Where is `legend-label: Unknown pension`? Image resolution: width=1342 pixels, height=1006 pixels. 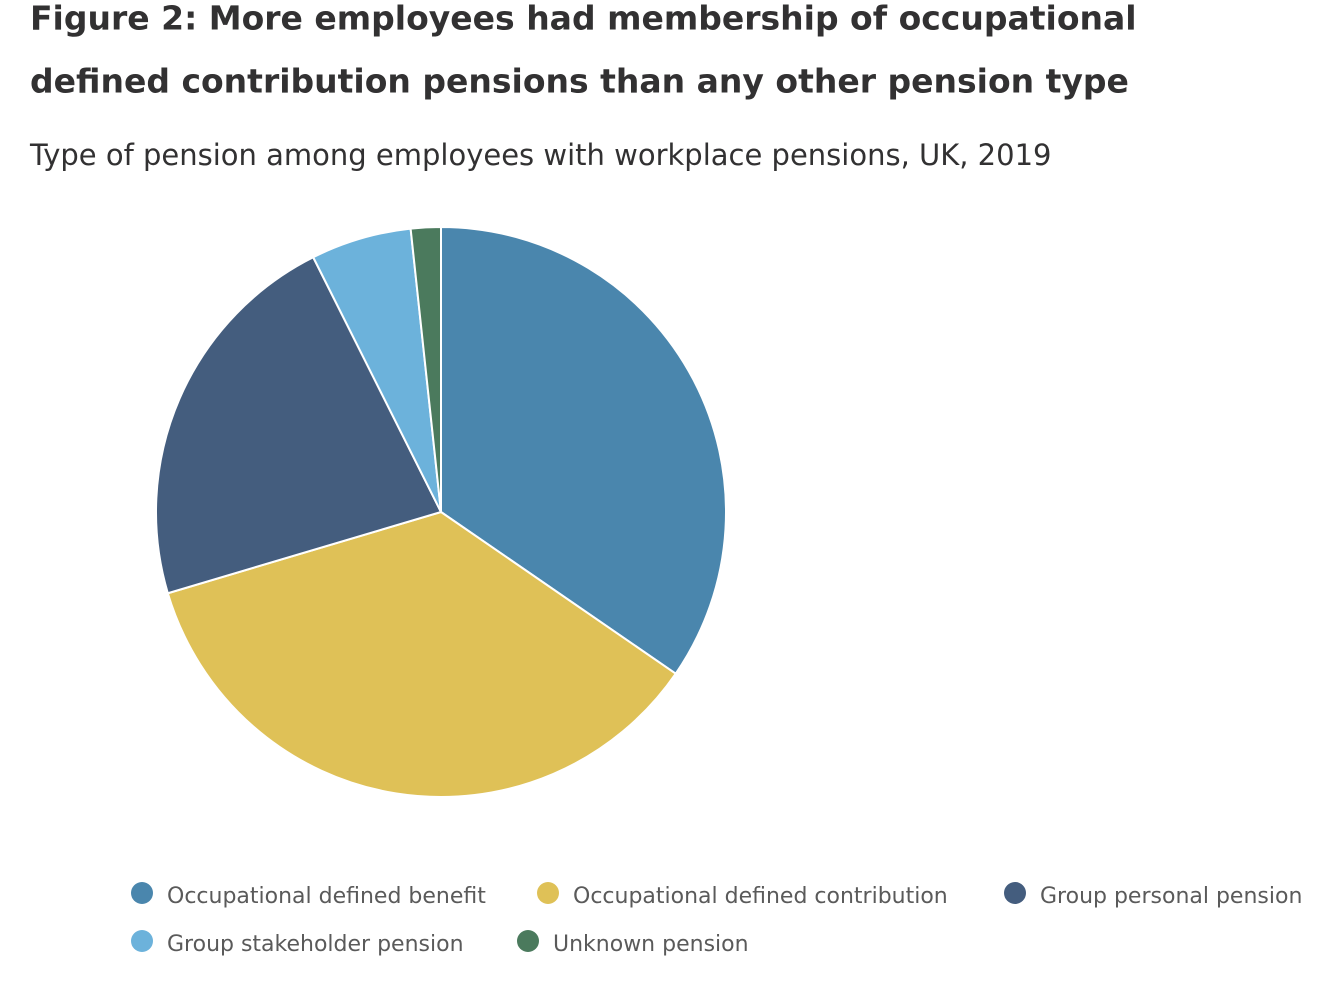
legend-label: Unknown pension is located at coordinates (651, 944).